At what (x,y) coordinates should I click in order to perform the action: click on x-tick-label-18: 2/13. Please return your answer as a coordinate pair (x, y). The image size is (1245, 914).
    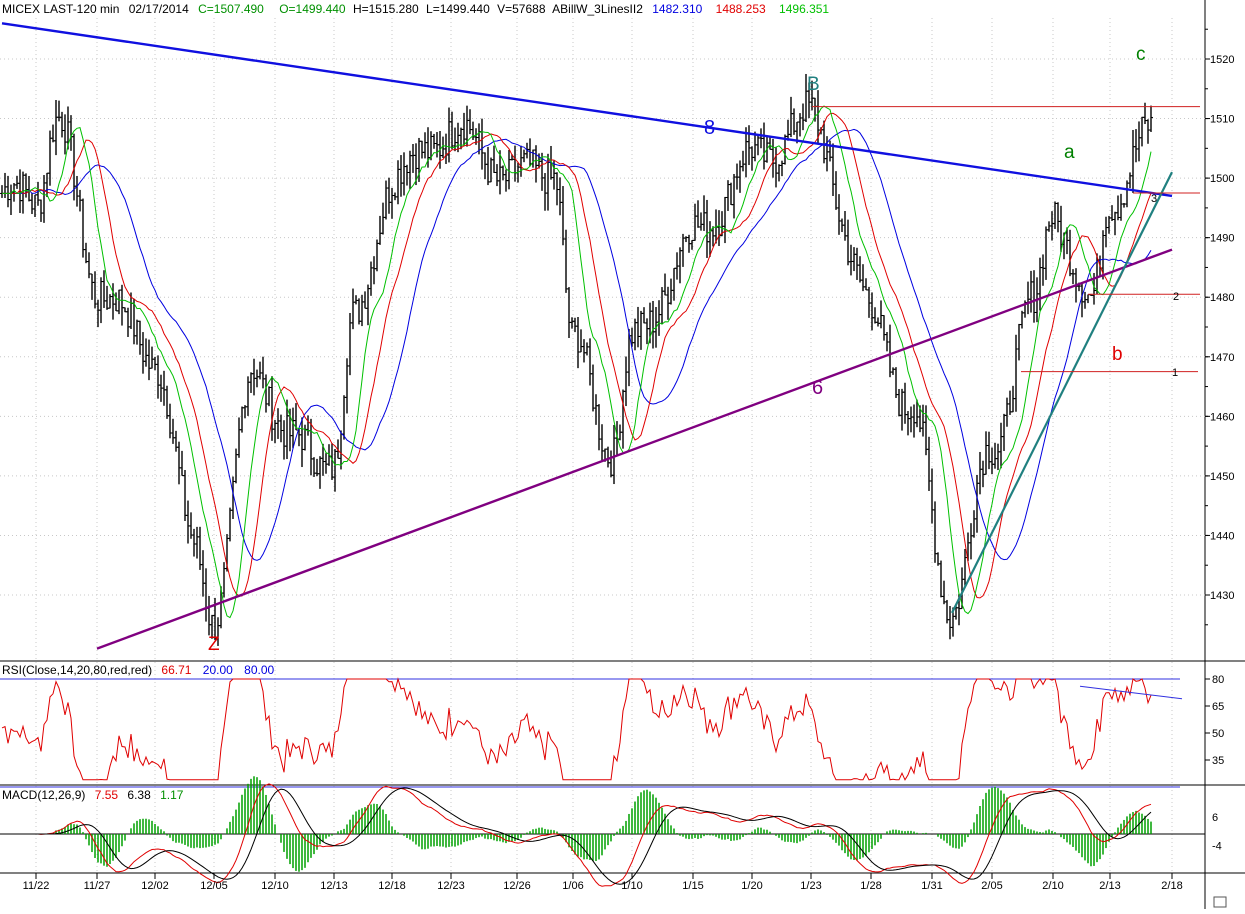
    Looking at the image, I should click on (1109, 886).